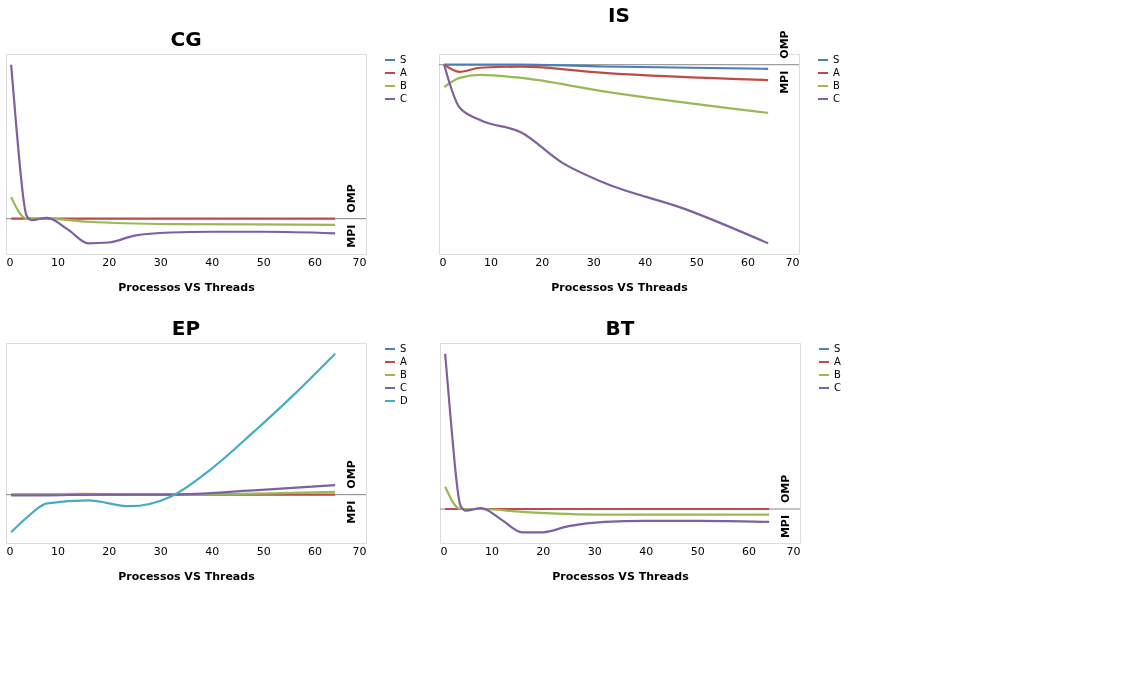  What do you see at coordinates (186, 328) in the screenshot?
I see `chart-title: EP` at bounding box center [186, 328].